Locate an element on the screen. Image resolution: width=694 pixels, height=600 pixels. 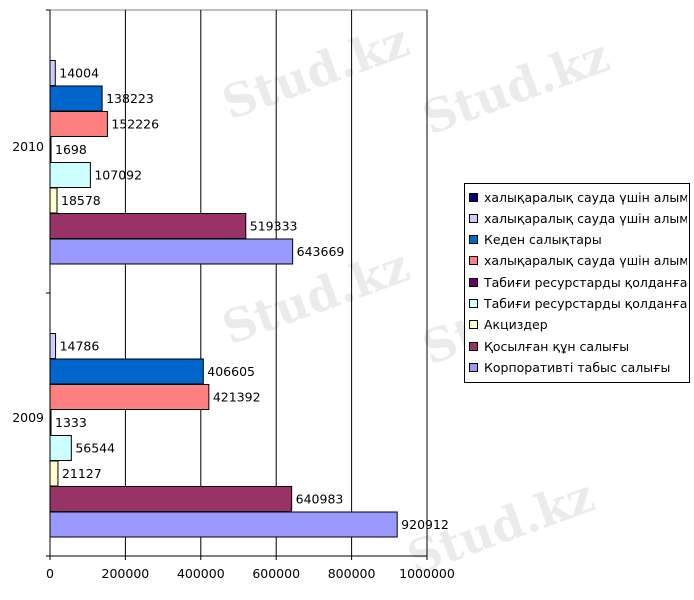
legend-item: Қосылған құн салығы is located at coordinates (578, 346).